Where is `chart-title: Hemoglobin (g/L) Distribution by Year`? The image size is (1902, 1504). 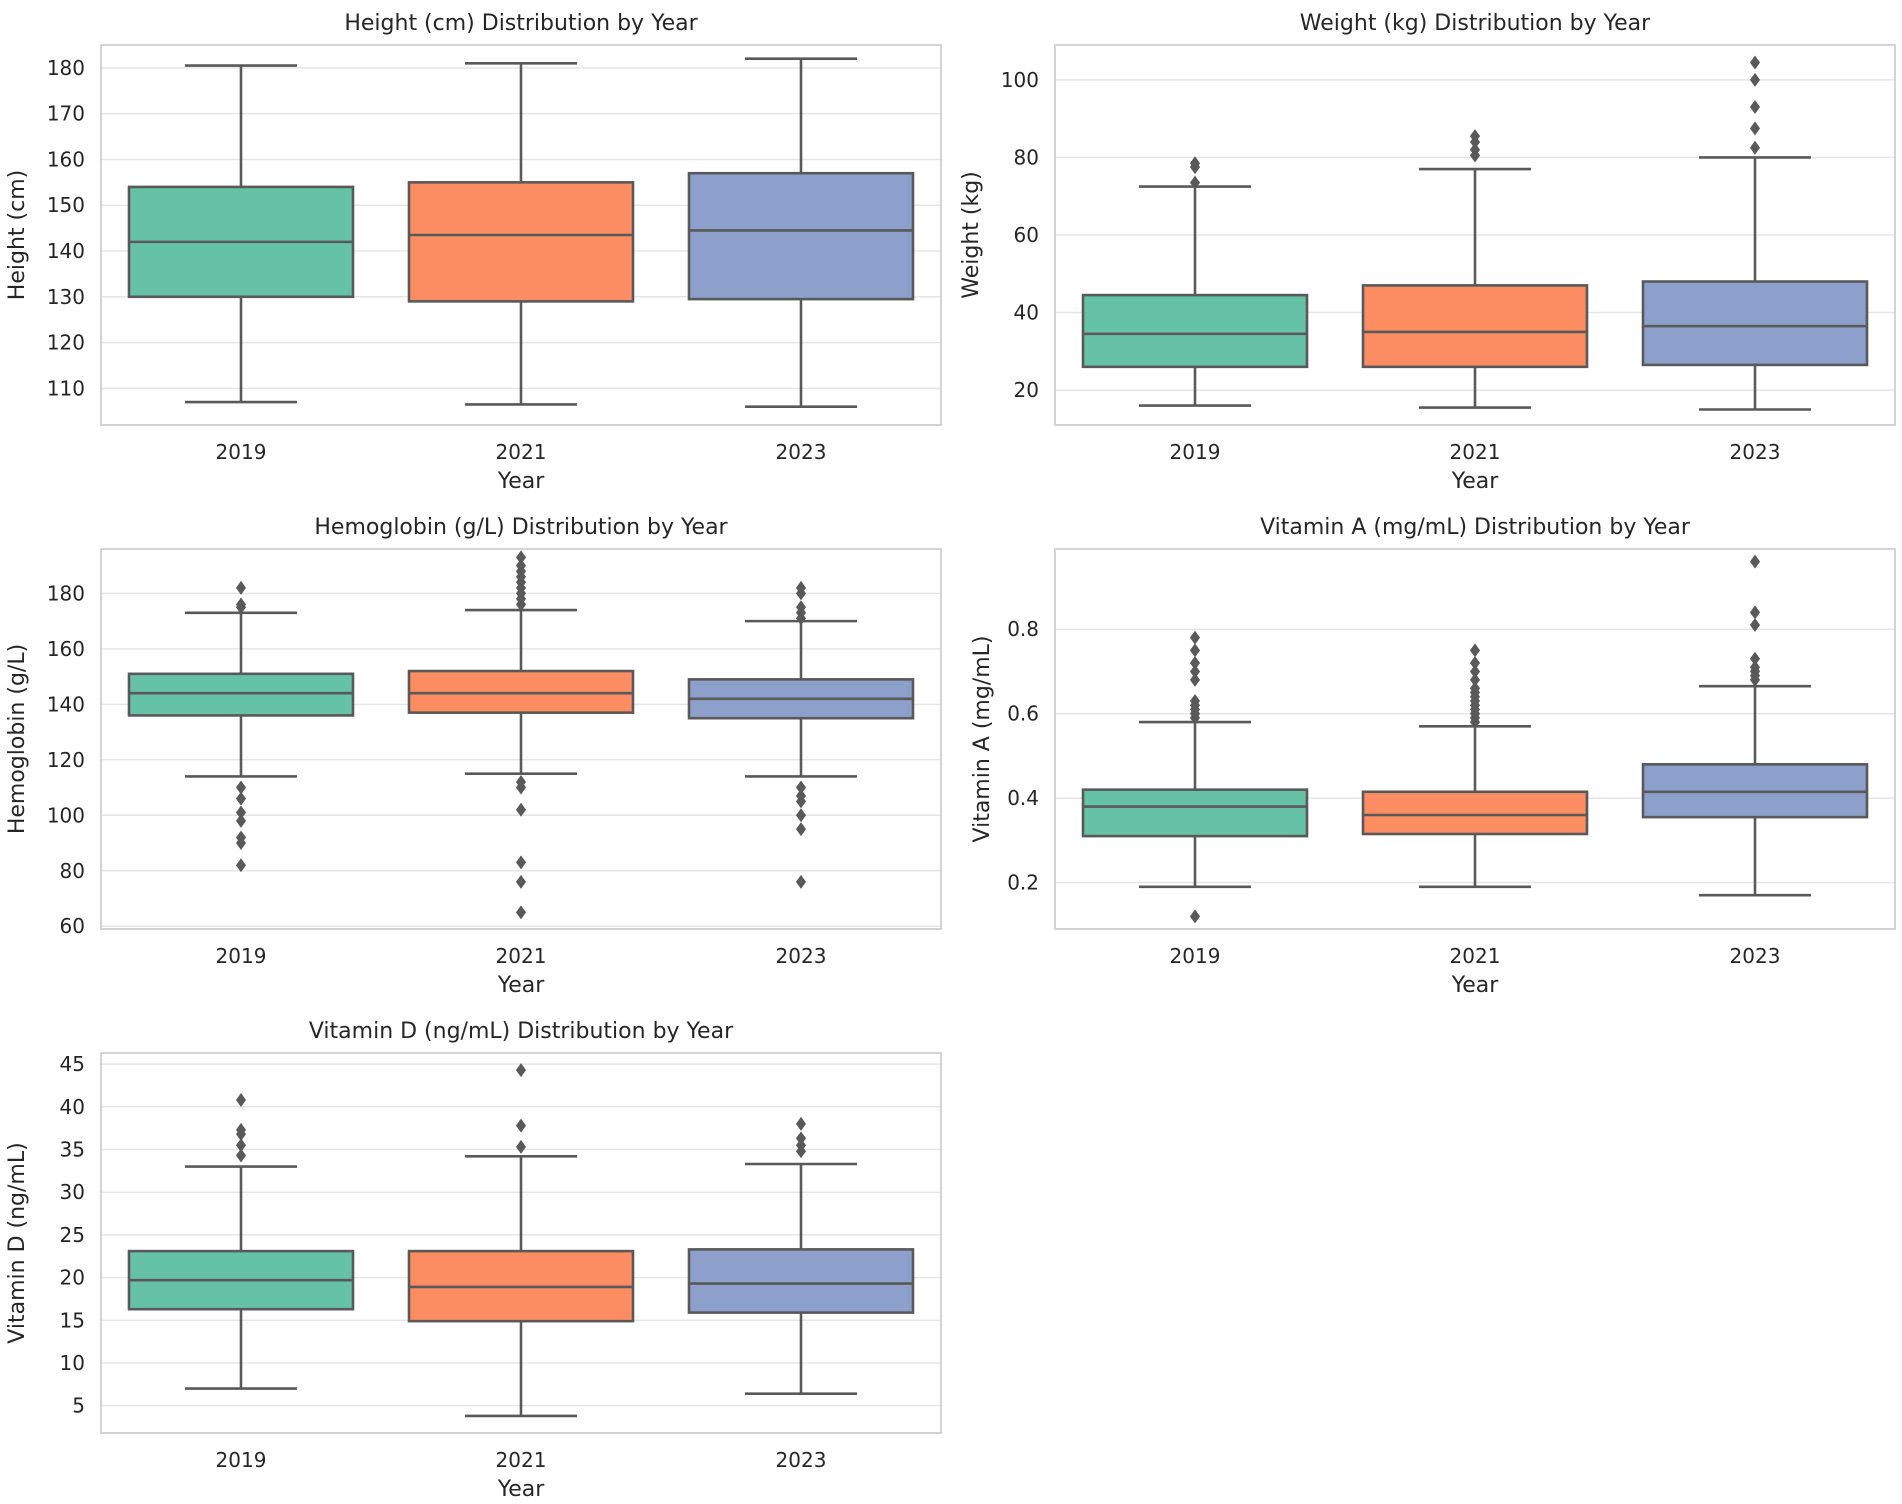 chart-title: Hemoglobin (g/L) Distribution by Year is located at coordinates (521, 527).